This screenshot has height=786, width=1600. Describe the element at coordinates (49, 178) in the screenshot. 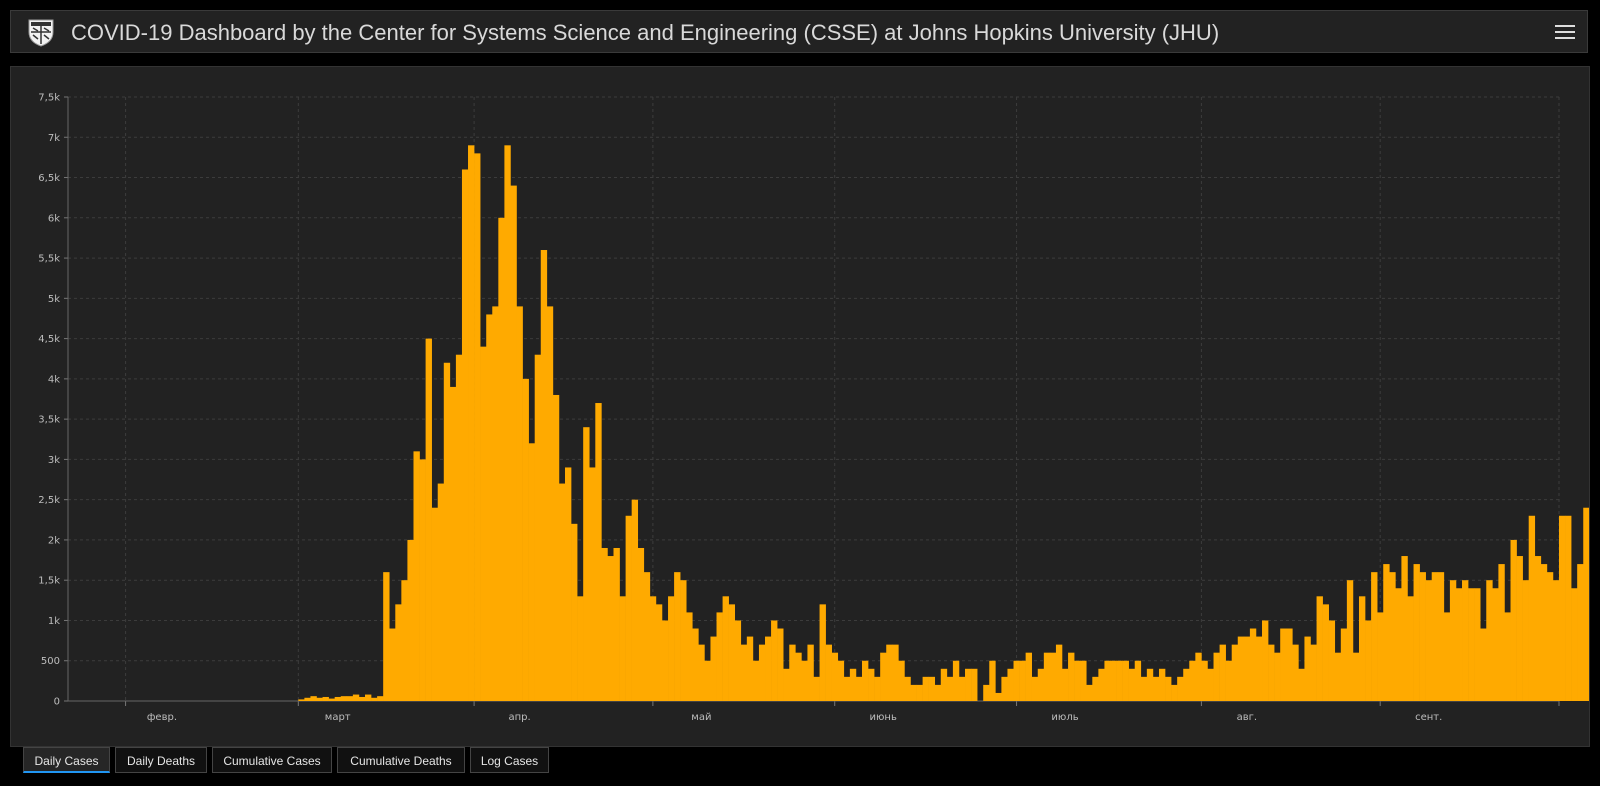

I see `y-tick-label: 6,5k` at that location.